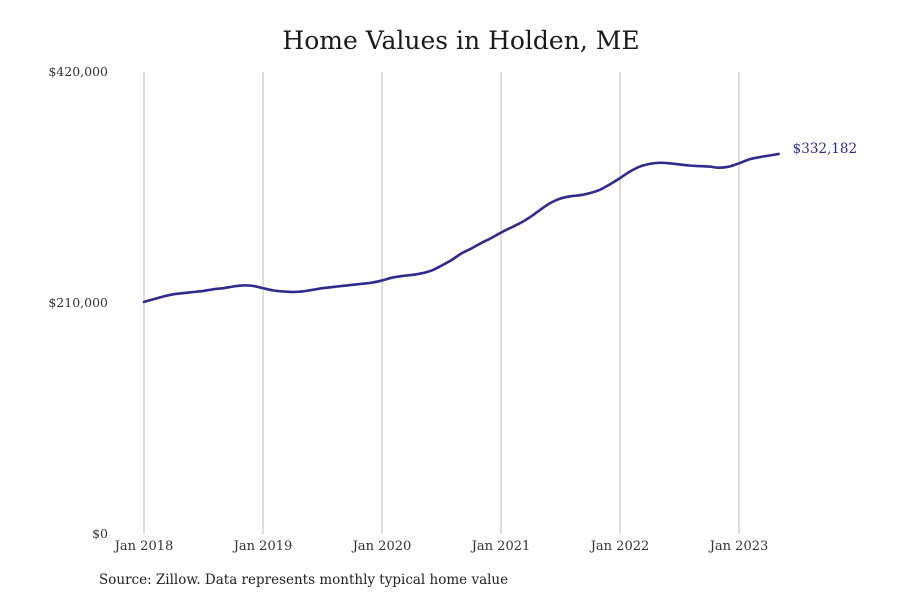  What do you see at coordinates (143, 546) in the screenshot?
I see `x-tick-label: Jan 2018` at bounding box center [143, 546].